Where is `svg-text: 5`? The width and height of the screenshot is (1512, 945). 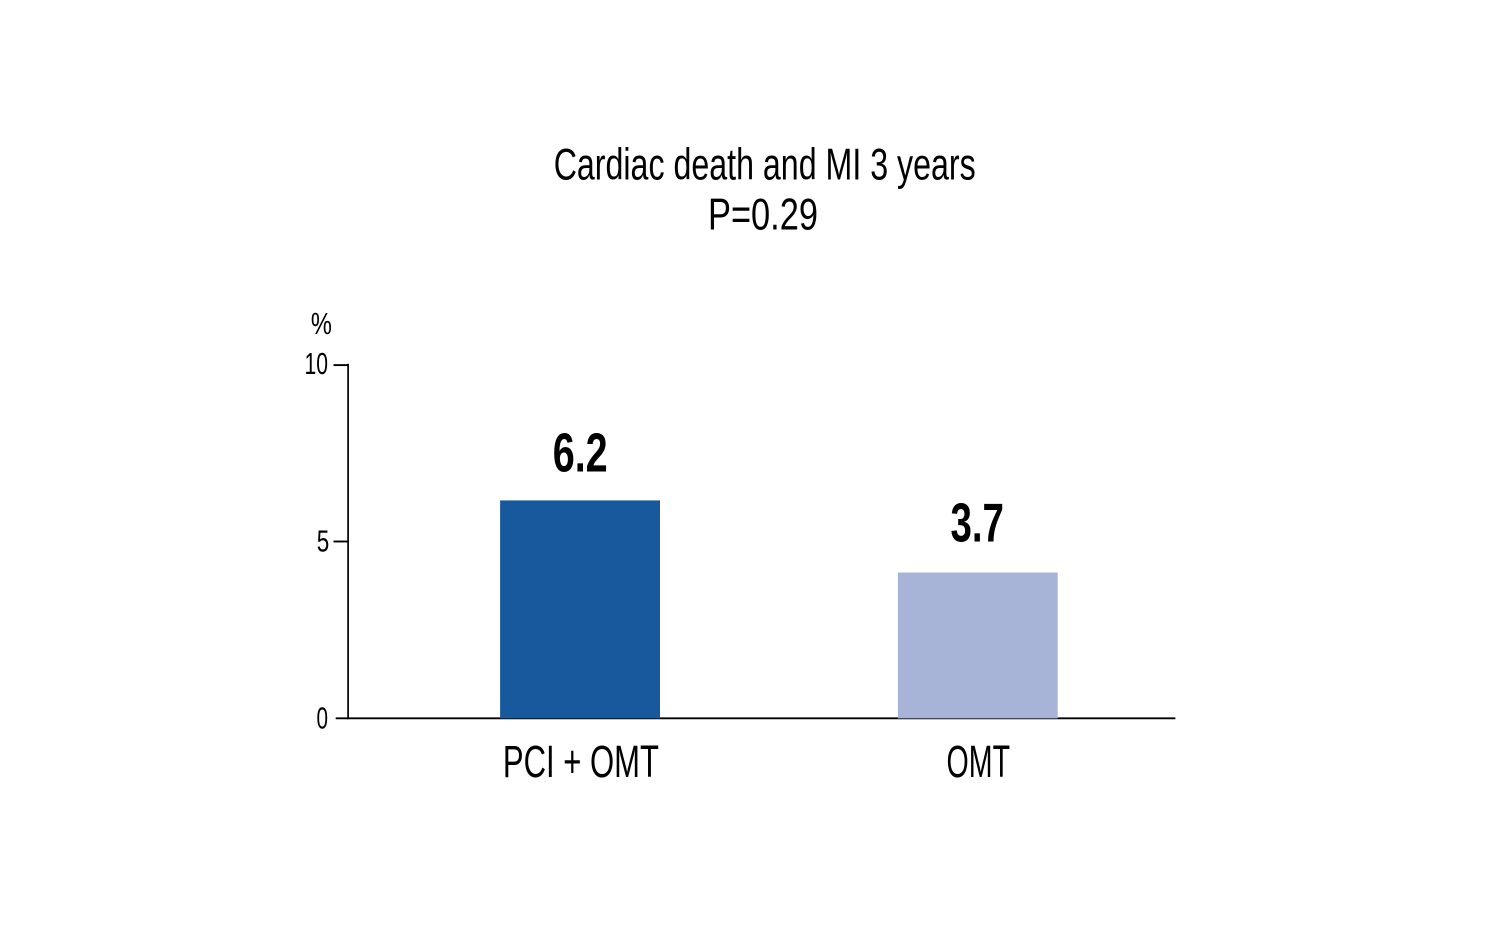 svg-text: 5 is located at coordinates (323, 541).